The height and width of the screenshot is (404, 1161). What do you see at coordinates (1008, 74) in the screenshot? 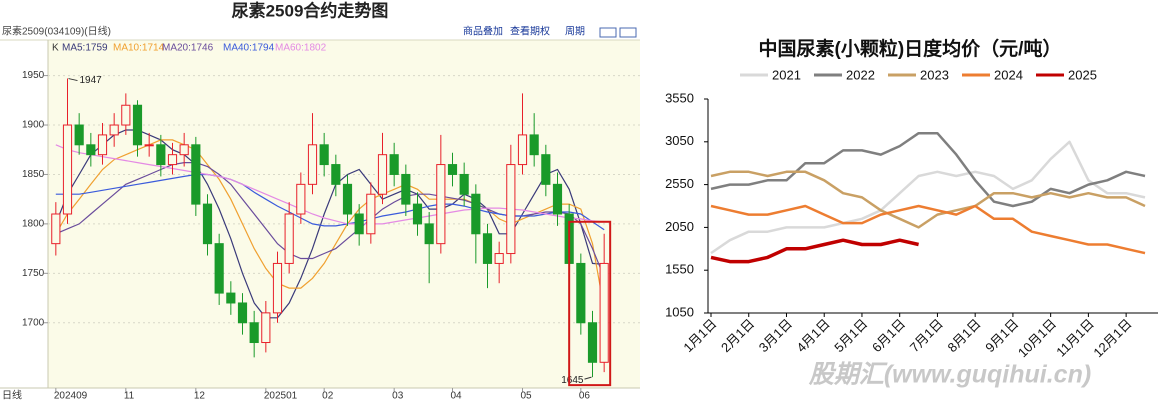
I see `legend-entry: 2024` at bounding box center [1008, 74].